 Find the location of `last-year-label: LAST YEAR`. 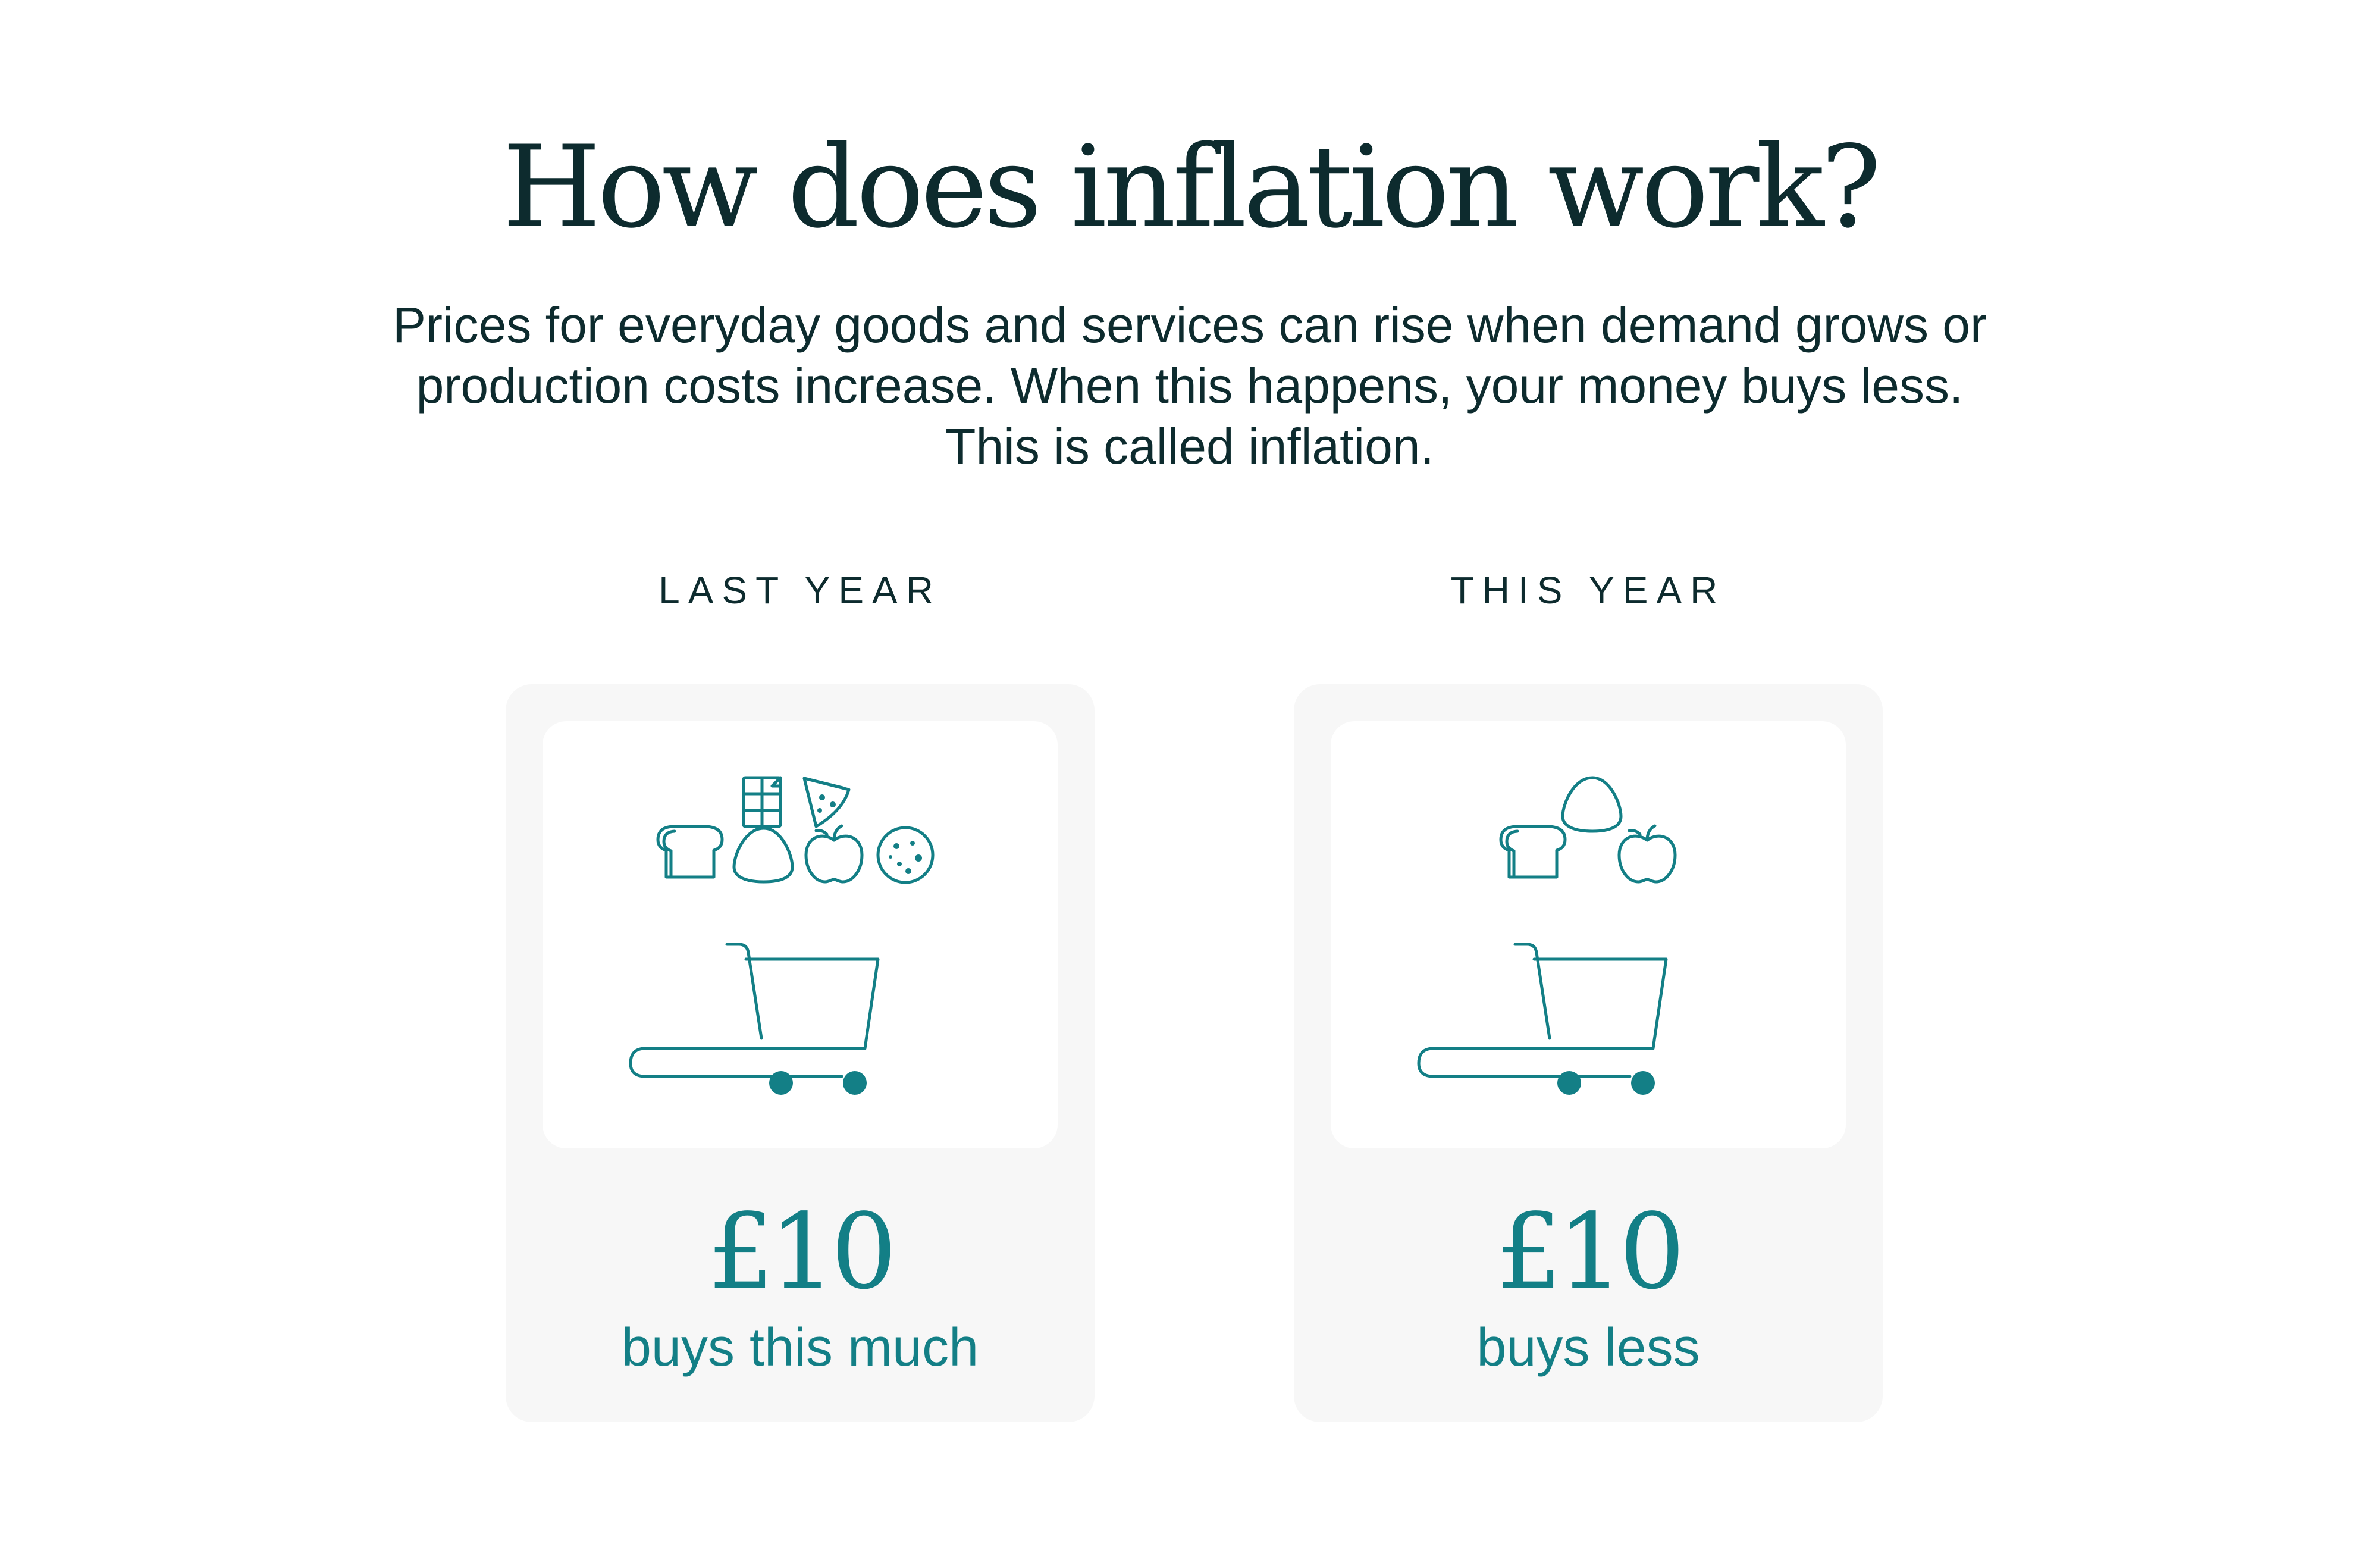

last-year-label: LAST YEAR is located at coordinates (800, 590).